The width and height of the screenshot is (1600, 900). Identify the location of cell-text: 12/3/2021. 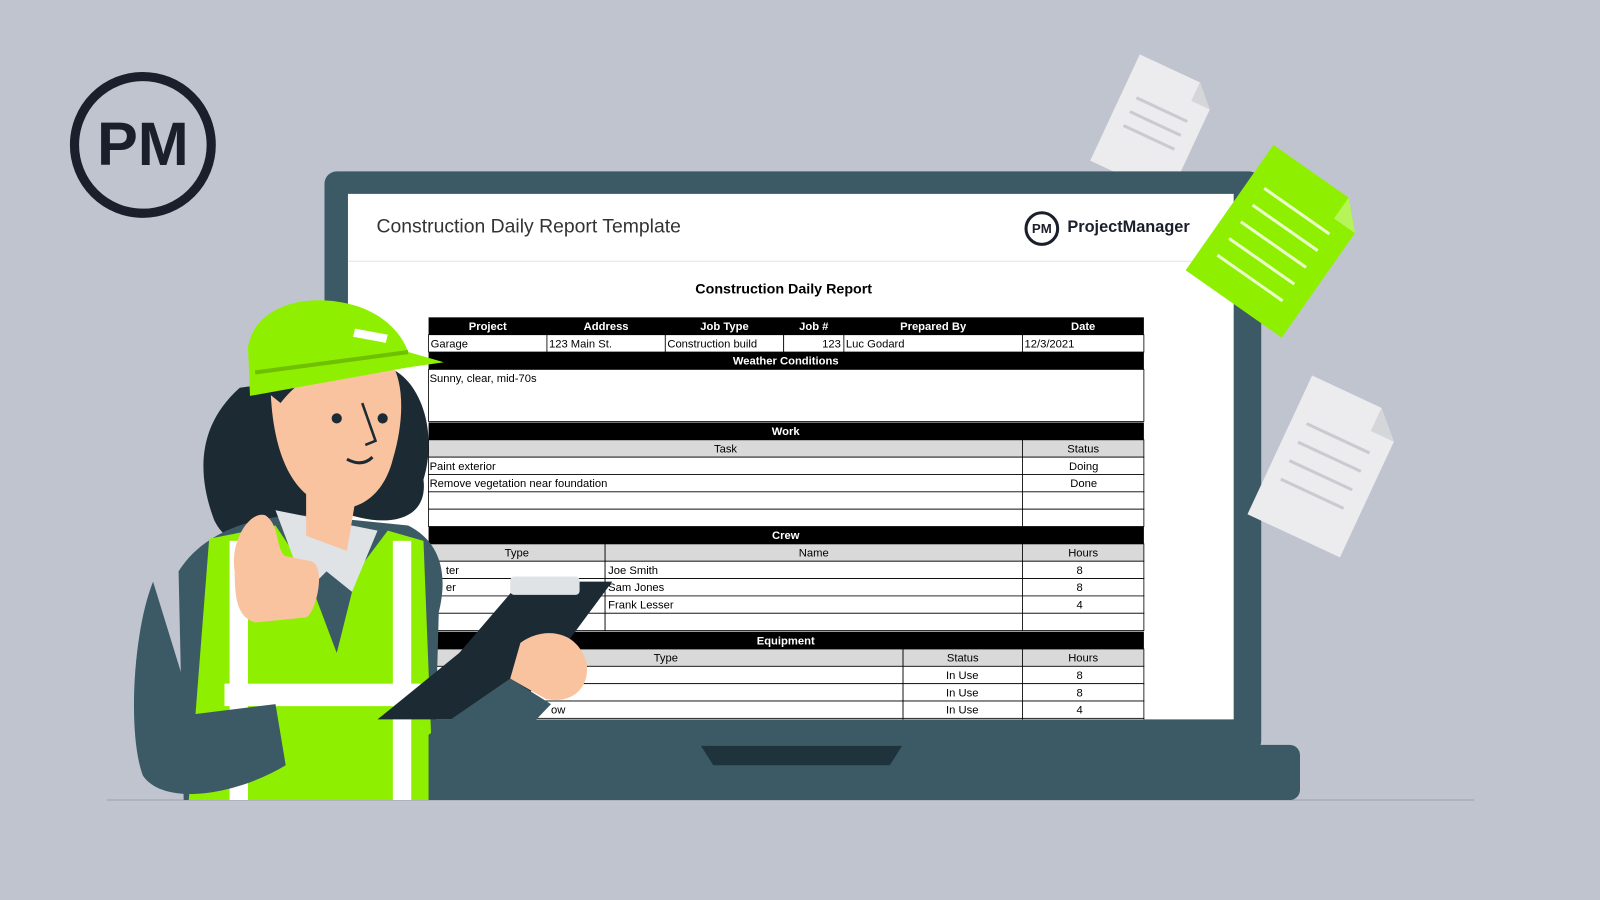
(1049, 344).